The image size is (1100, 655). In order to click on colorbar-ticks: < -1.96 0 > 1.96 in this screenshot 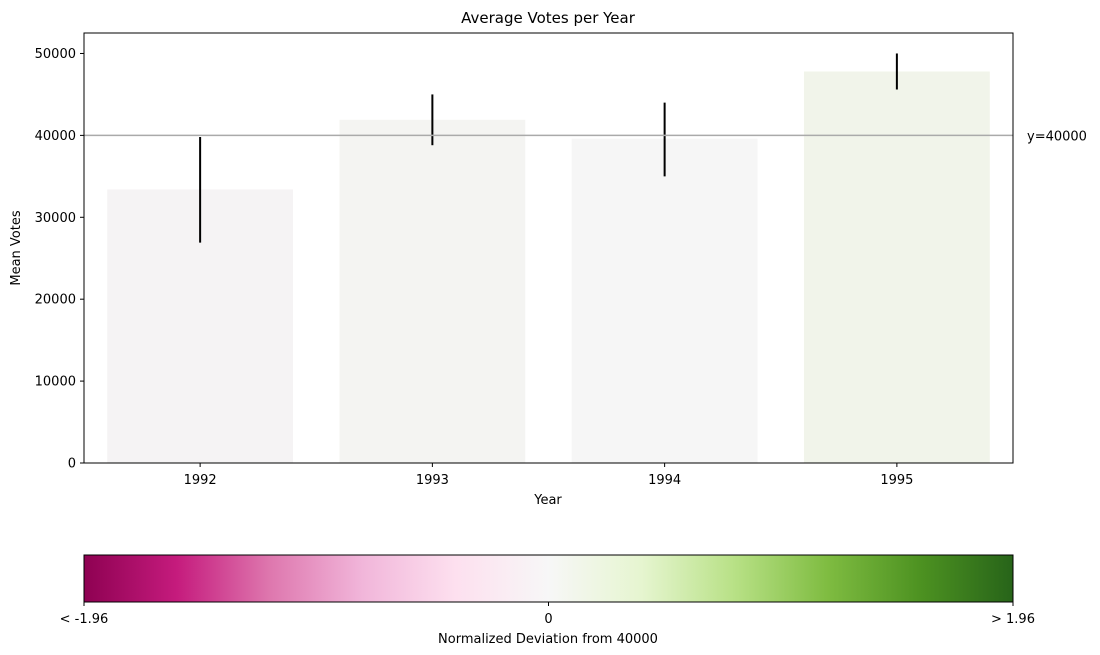, I will do `click(547, 614)`.